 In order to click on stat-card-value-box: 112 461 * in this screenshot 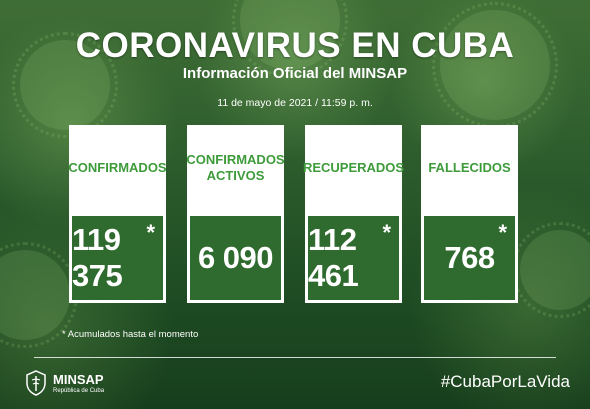, I will do `click(353, 258)`.